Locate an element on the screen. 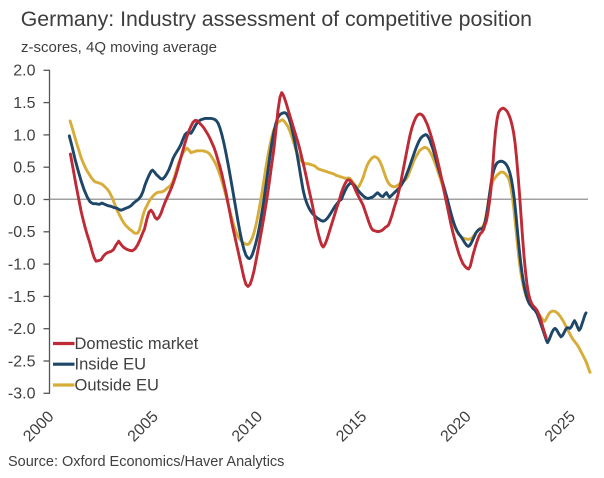 This screenshot has width=604, height=478. svg-text: -0.5 is located at coordinates (22, 232).